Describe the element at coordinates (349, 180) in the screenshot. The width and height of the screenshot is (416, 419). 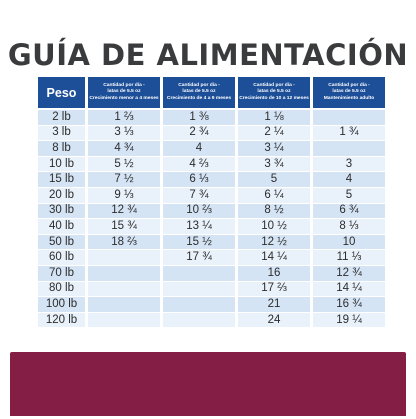
I see `adult-maintenance-cell: 4` at that location.